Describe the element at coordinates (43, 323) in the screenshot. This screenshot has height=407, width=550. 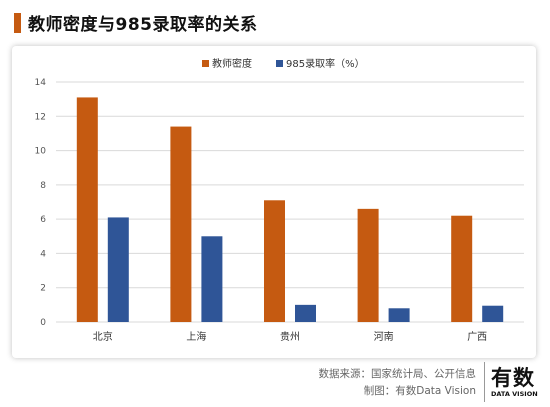
I see `y-tick-label: 0` at that location.